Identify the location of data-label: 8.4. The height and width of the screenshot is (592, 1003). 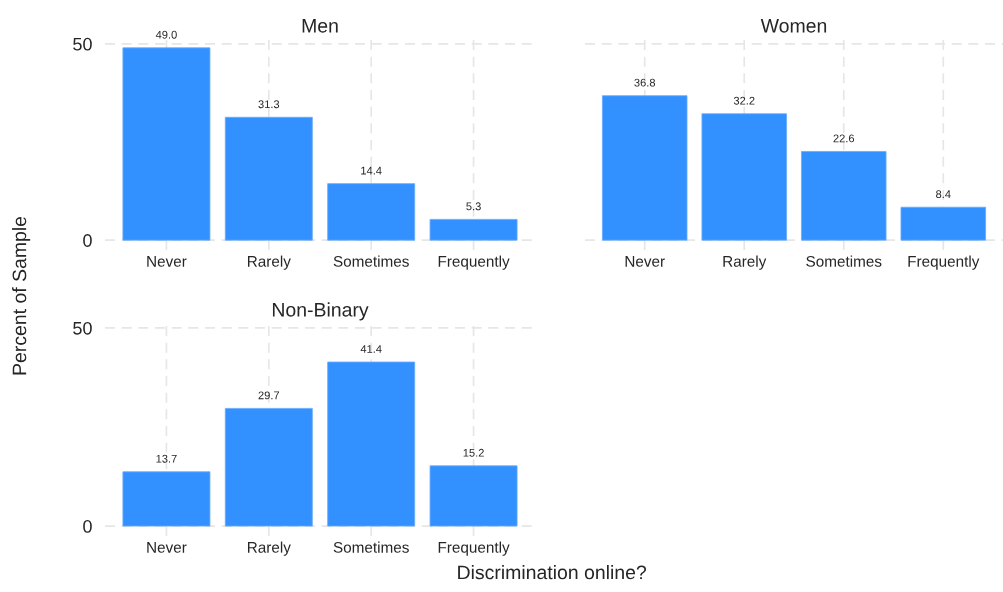
(943, 194).